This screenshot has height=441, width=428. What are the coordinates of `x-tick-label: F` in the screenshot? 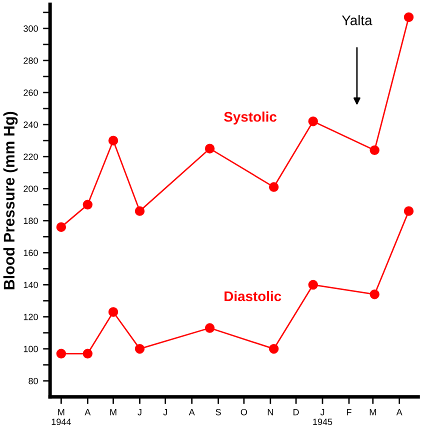 It's located at (349, 412).